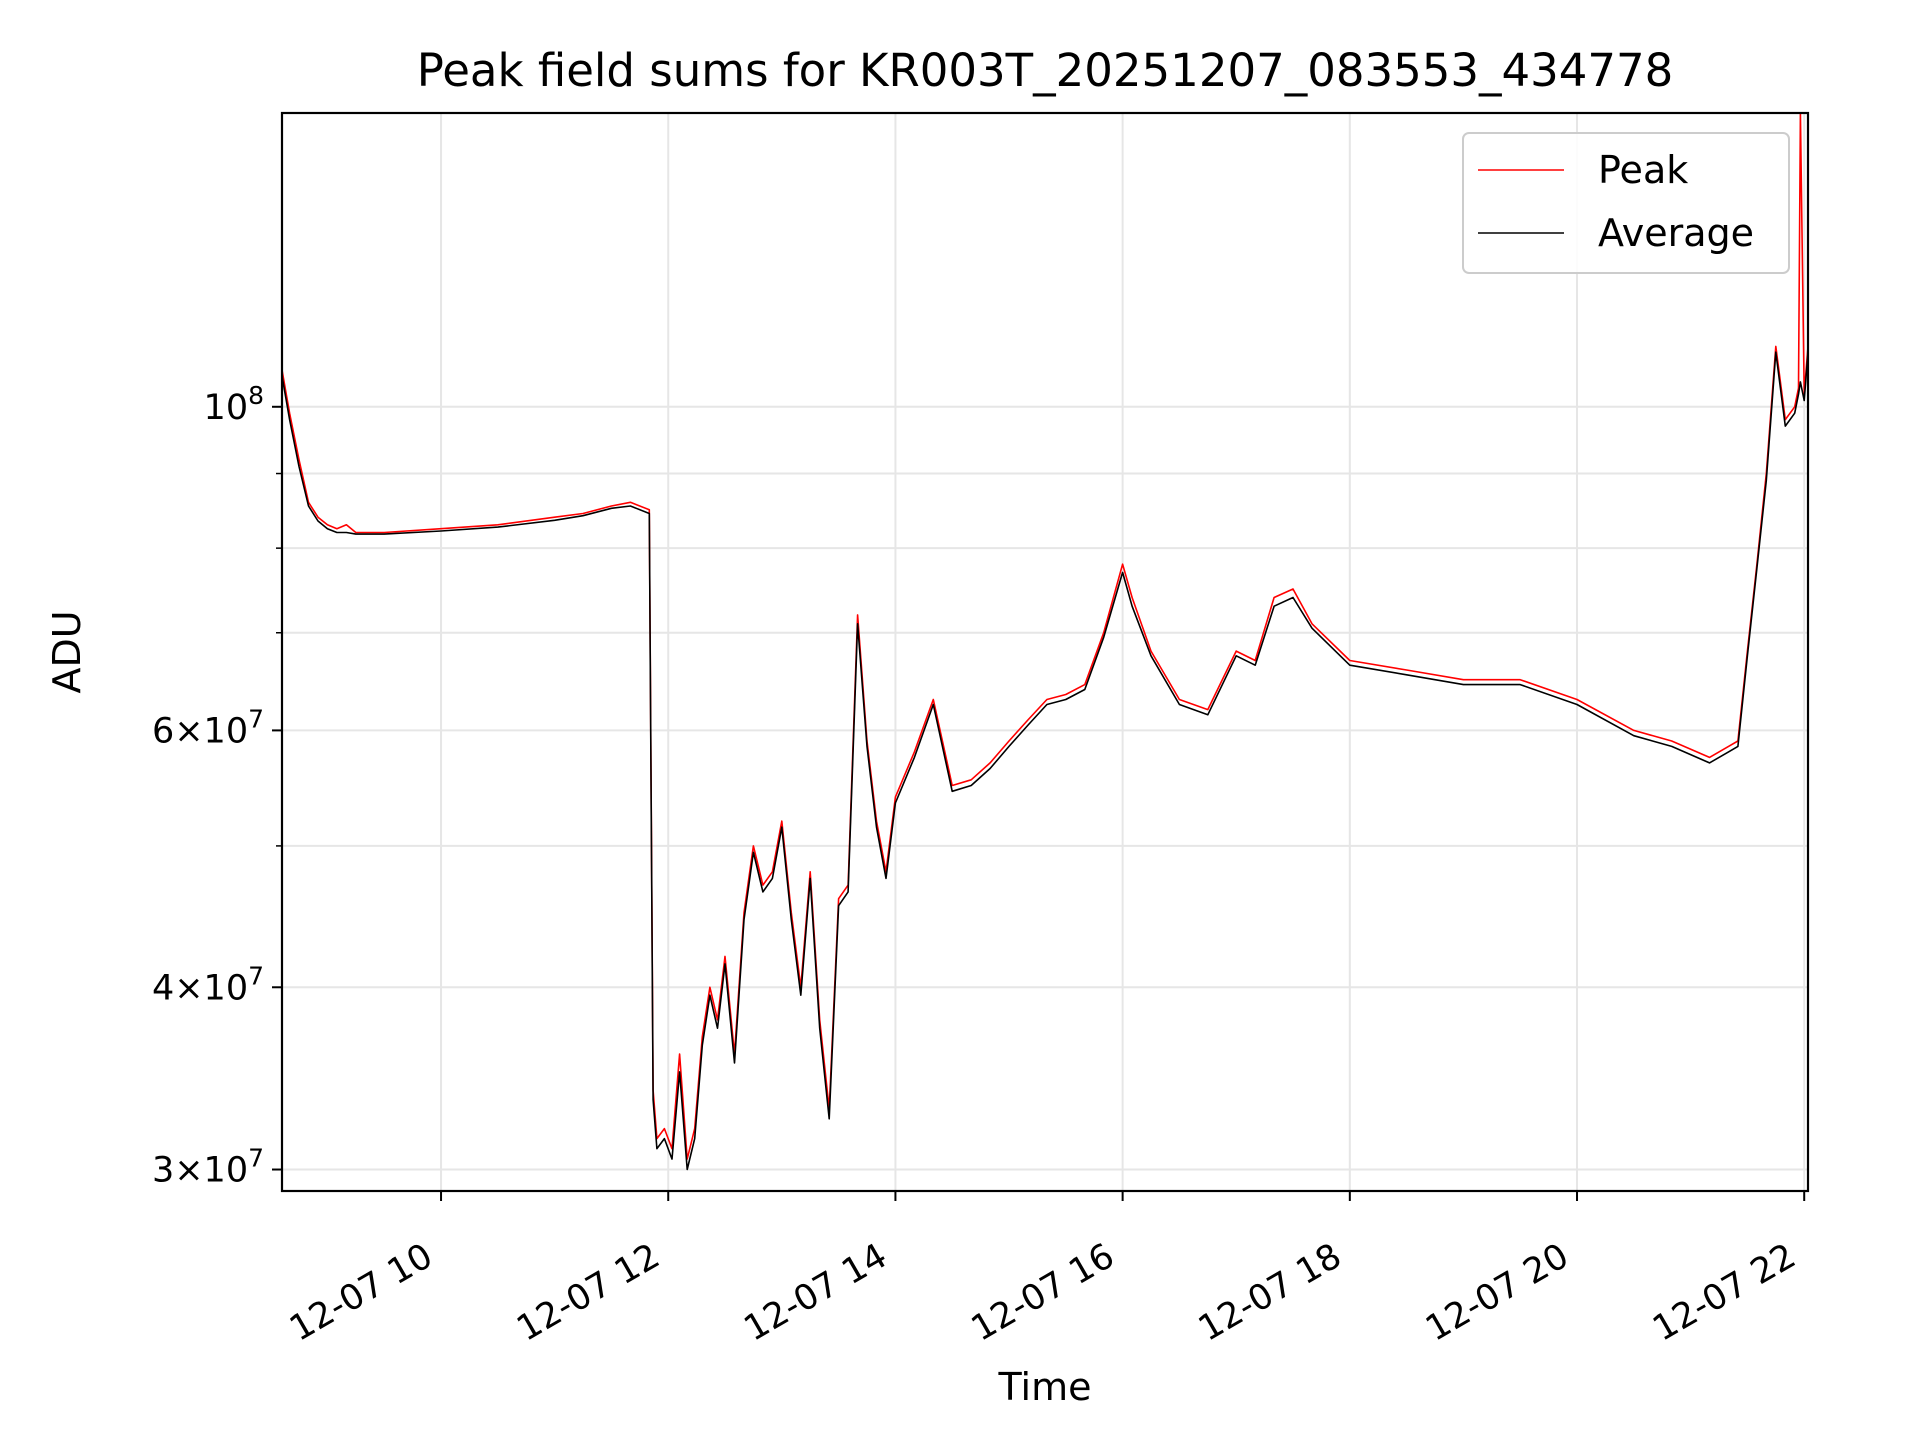 The width and height of the screenshot is (1920, 1440). I want to click on y-tick-label: 6×107, so click(208, 727).